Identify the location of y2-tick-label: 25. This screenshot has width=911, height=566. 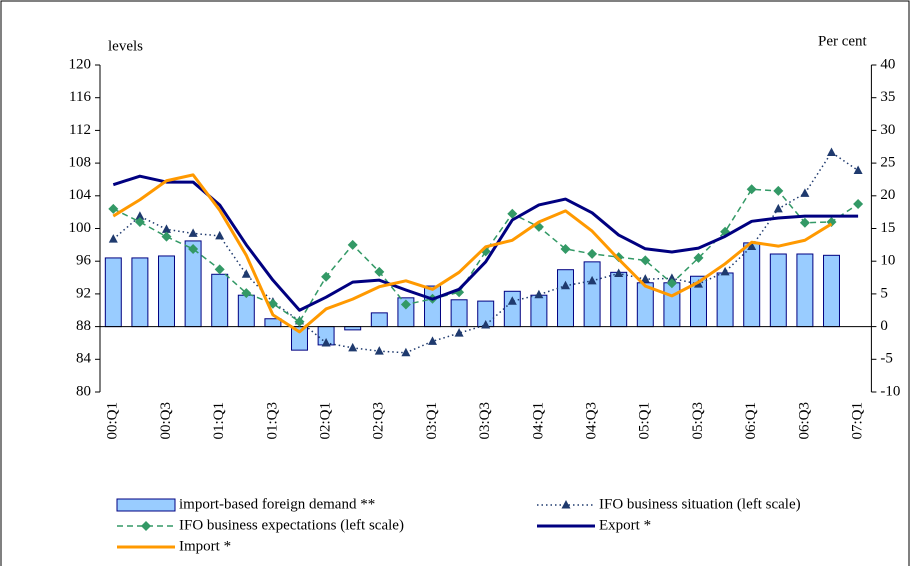
(887, 163).